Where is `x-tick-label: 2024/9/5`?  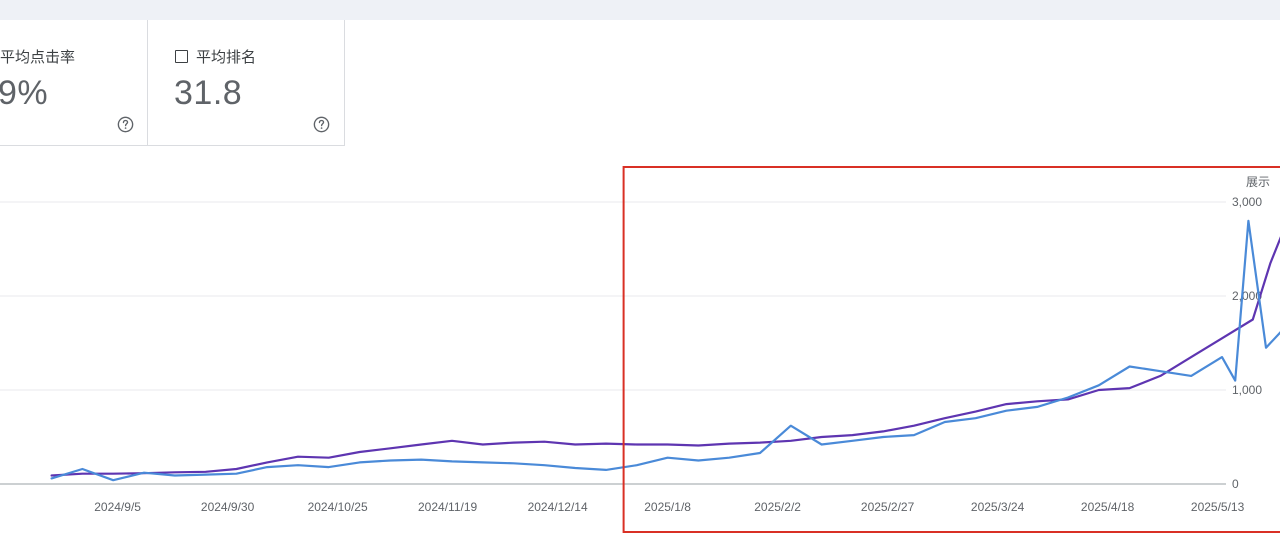 x-tick-label: 2024/9/5 is located at coordinates (117, 507).